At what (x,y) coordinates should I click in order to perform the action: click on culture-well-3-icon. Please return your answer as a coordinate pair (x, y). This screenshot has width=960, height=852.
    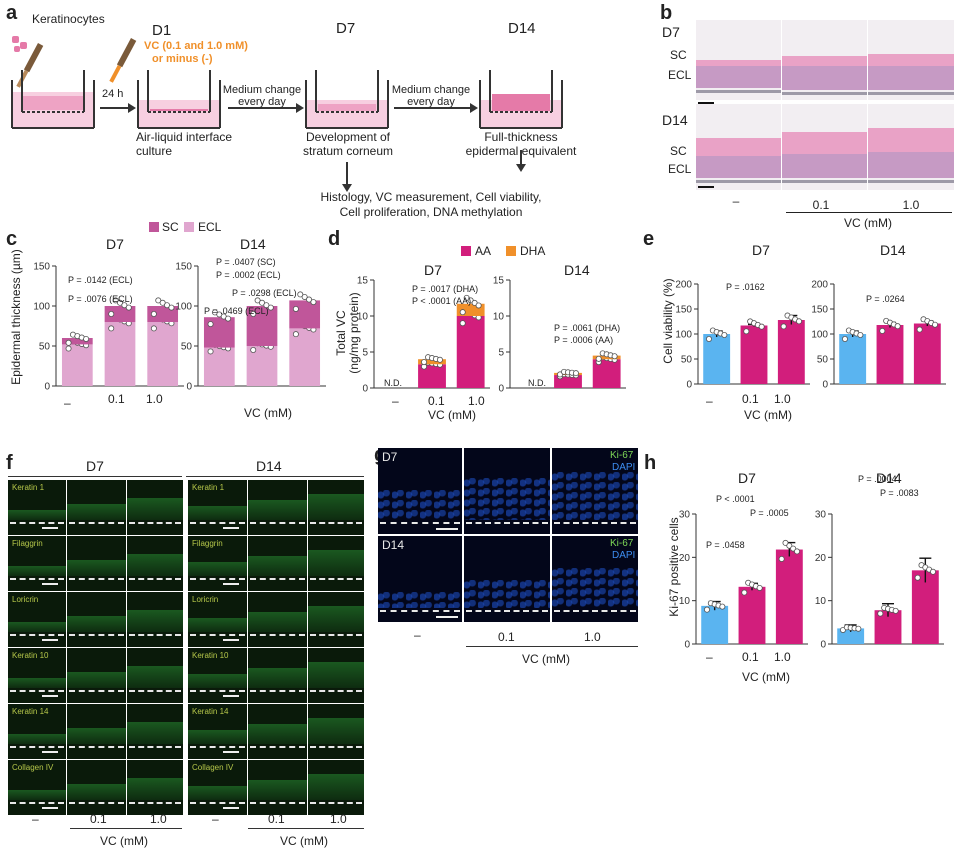
    Looking at the image, I should click on (347, 99).